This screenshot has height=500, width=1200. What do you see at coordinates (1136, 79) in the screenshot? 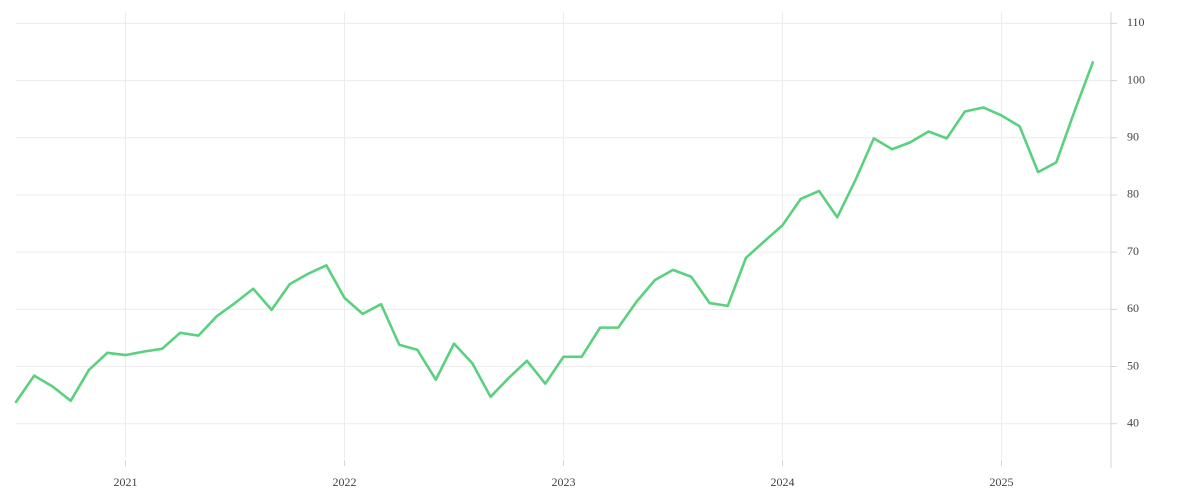
I see `y-tick-label: 100` at bounding box center [1136, 79].